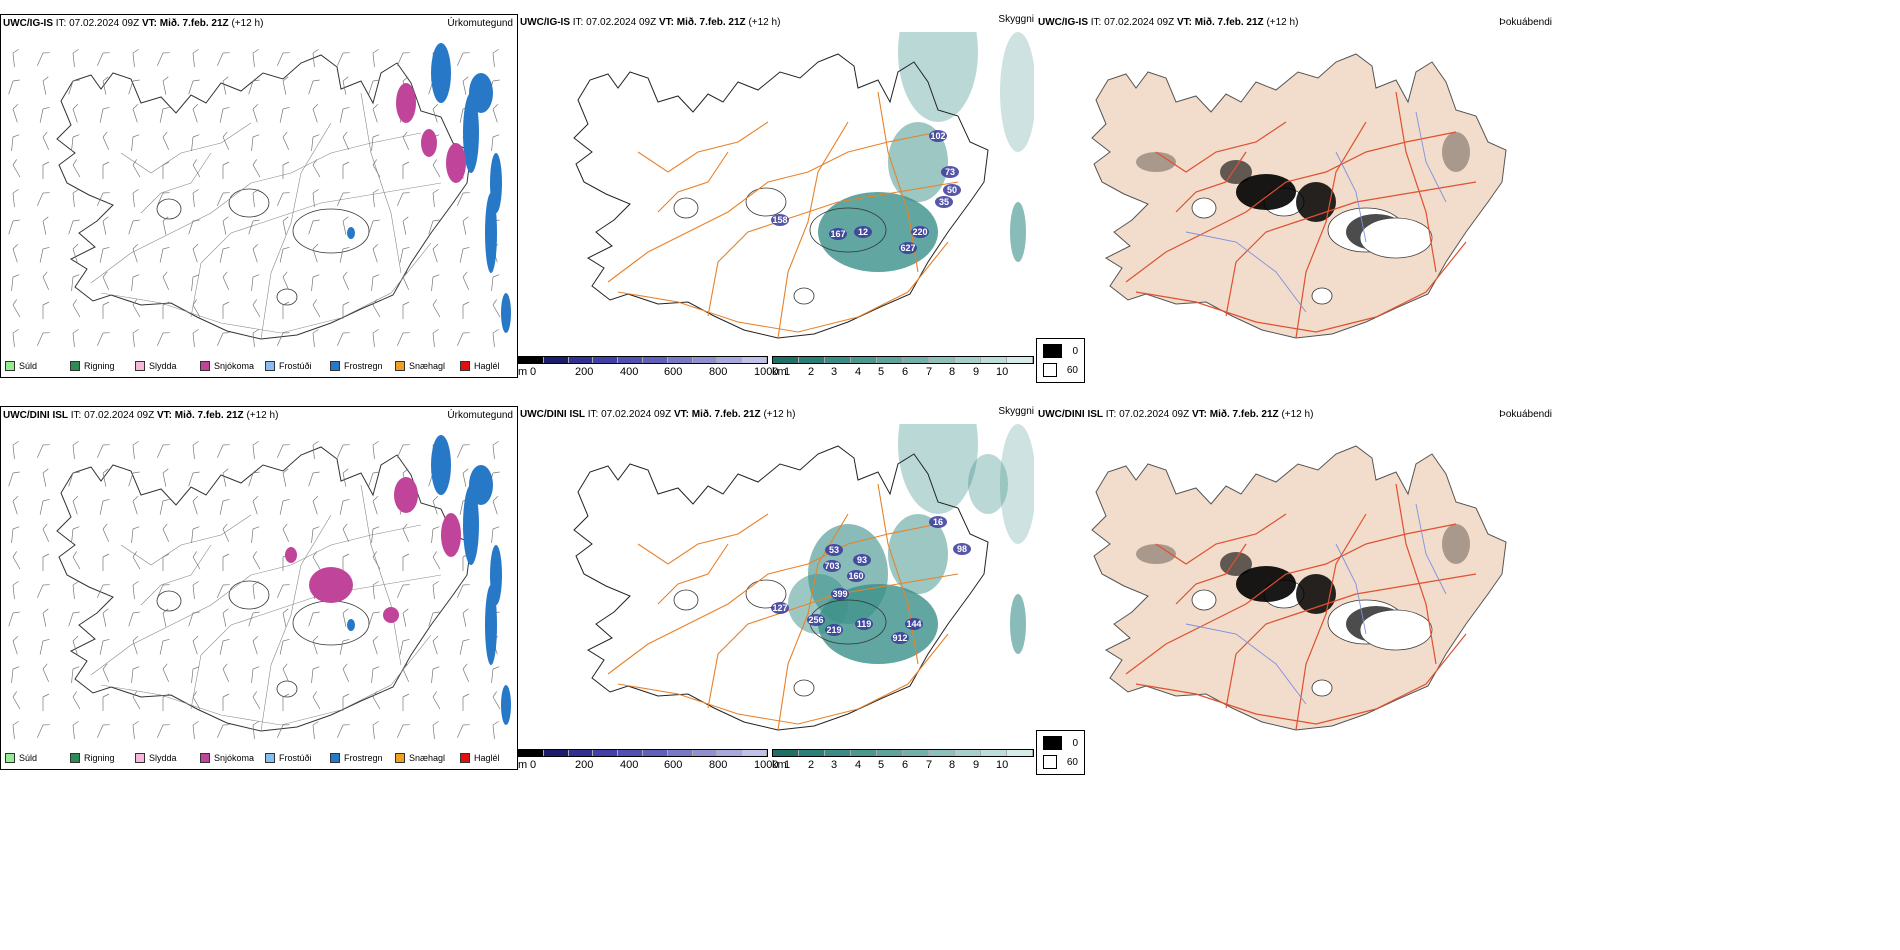 This screenshot has height=950, width=1900. I want to click on ceiling-value-label: 144, so click(913, 624).